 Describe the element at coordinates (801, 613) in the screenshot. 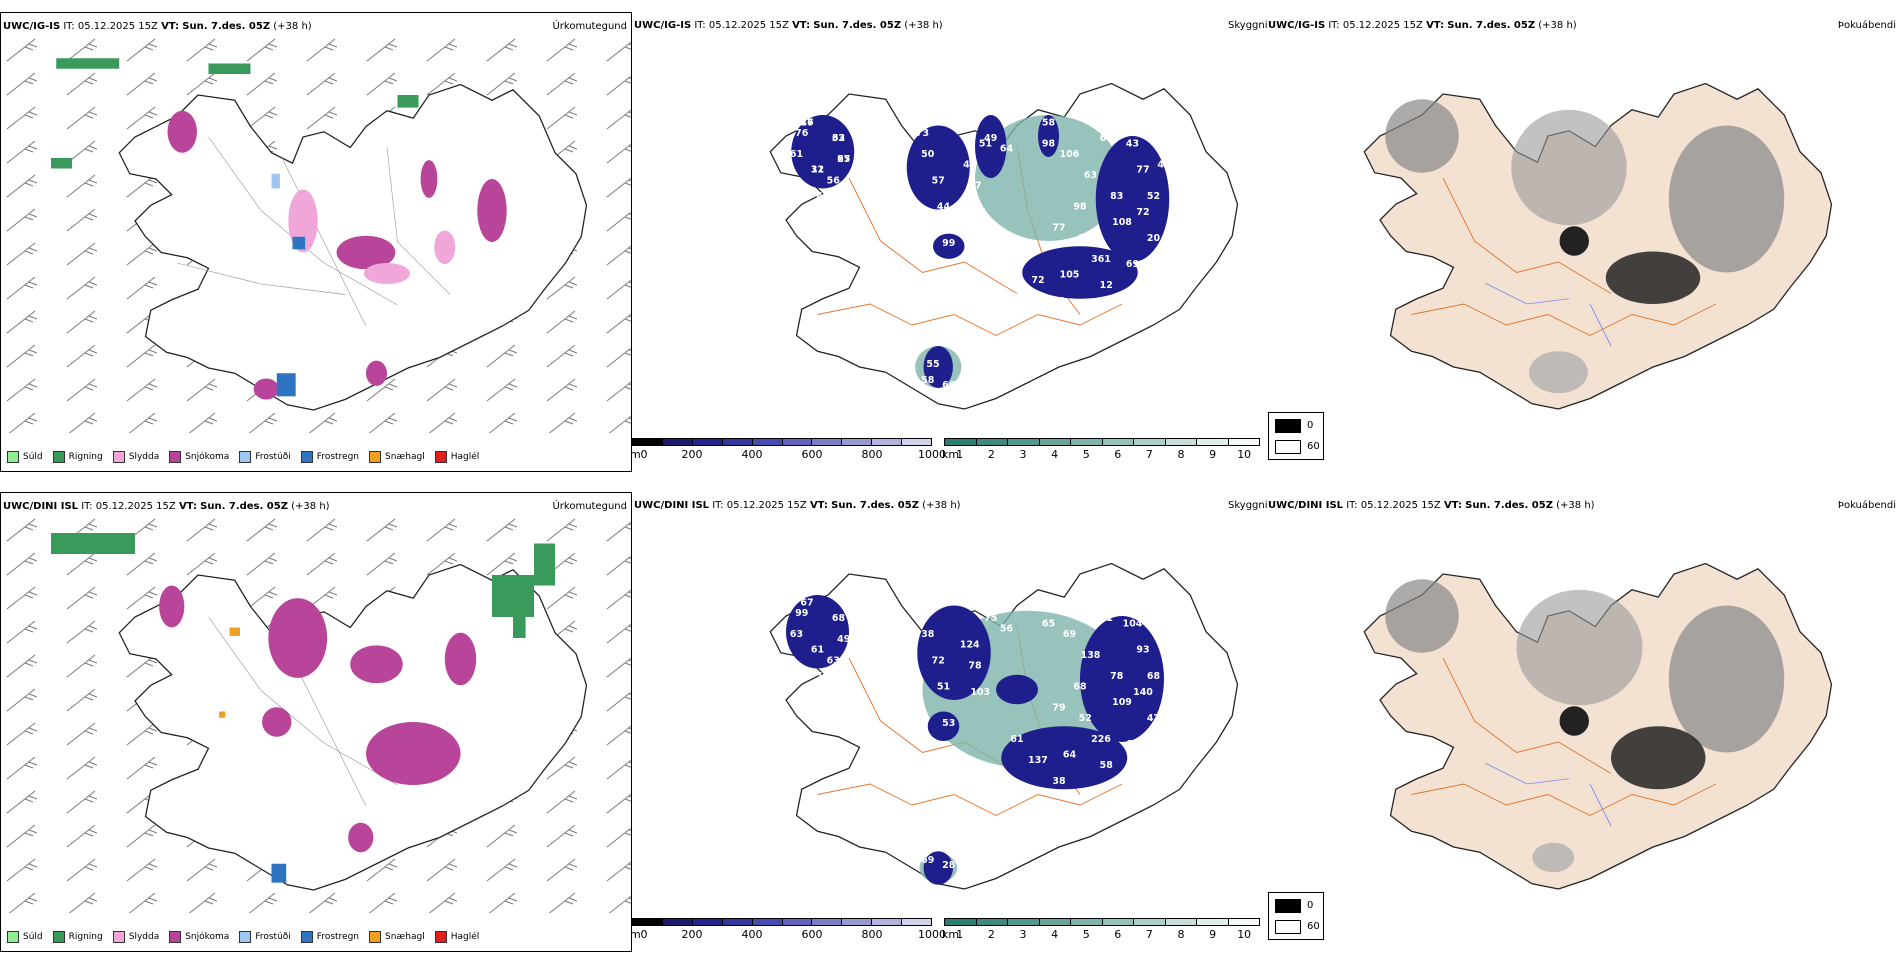

I see `cloud-base-value: 99` at that location.